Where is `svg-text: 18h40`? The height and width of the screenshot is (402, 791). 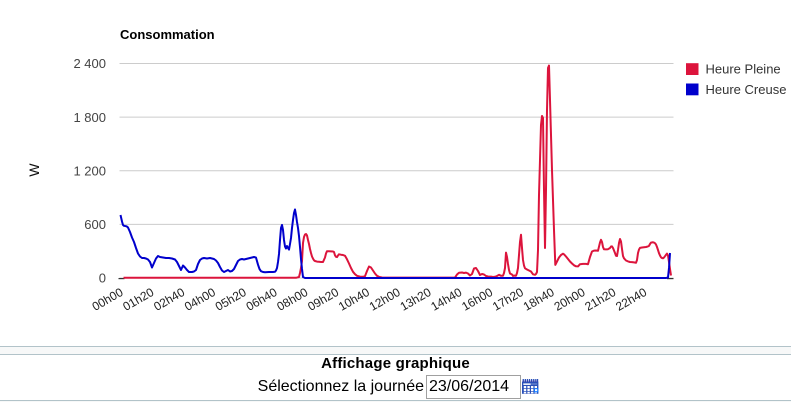 svg-text: 18h40 is located at coordinates (539, 299).